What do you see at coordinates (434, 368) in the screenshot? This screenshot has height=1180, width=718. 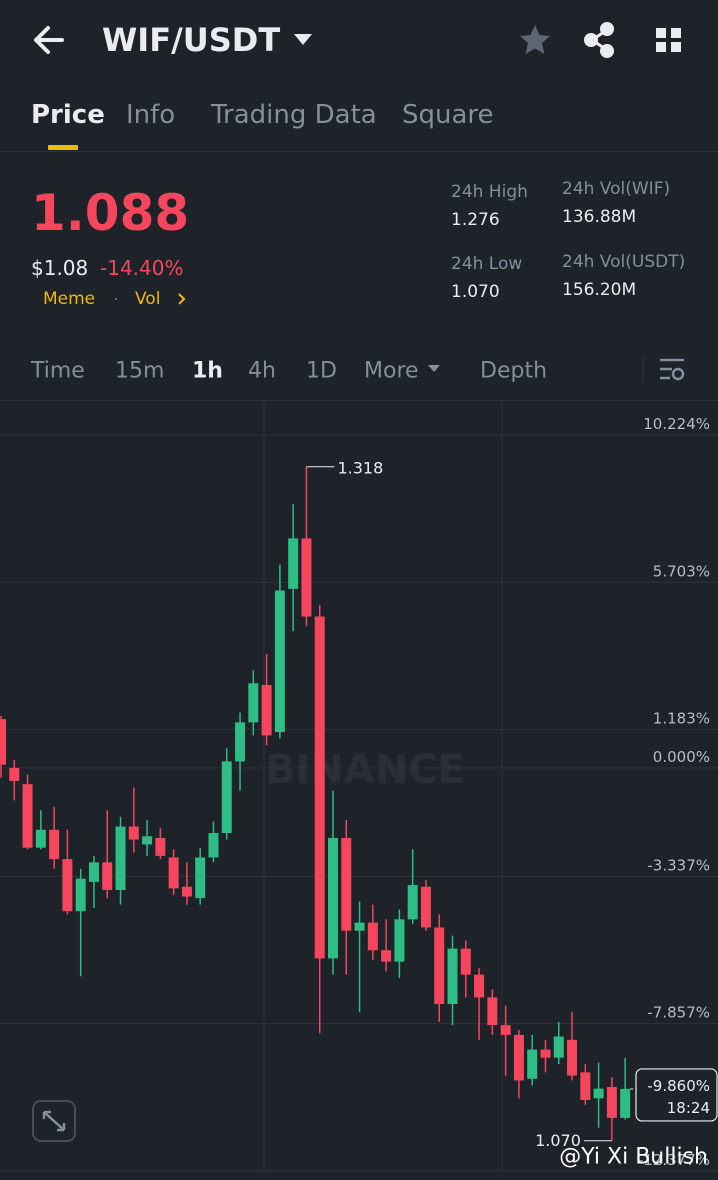 I see `more-caret` at bounding box center [434, 368].